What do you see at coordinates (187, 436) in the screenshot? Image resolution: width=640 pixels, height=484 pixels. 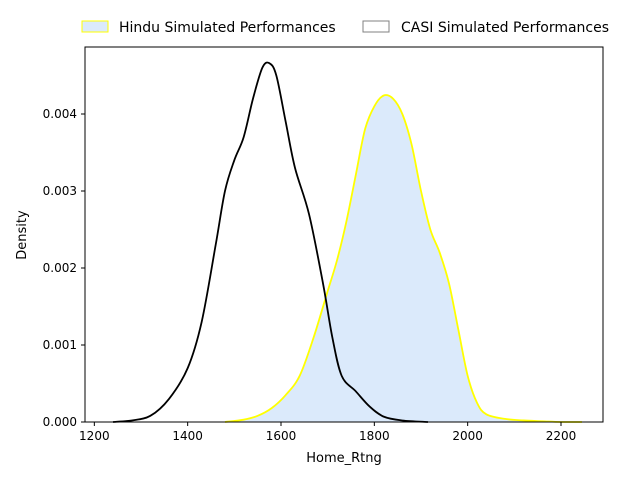 I see `x-tick-label-1400: 1400` at bounding box center [187, 436].